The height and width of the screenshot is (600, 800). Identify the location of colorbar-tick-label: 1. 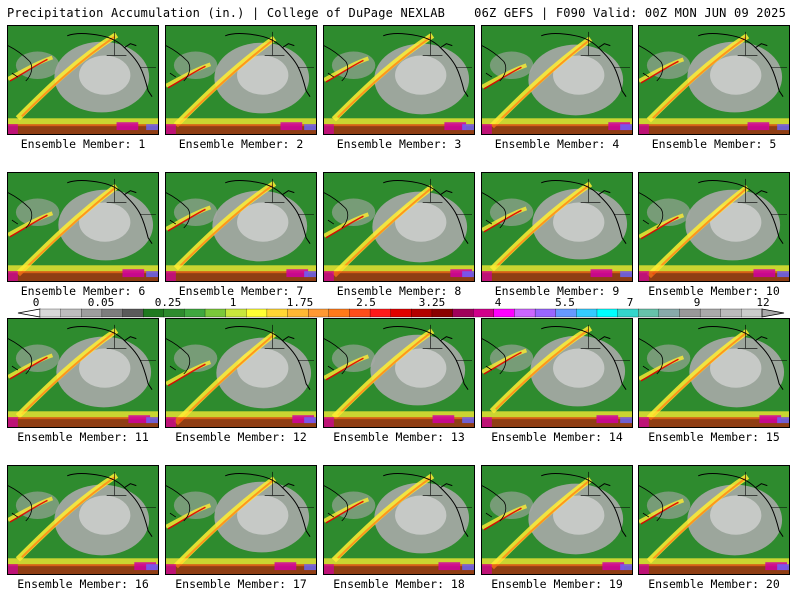
(233, 302).